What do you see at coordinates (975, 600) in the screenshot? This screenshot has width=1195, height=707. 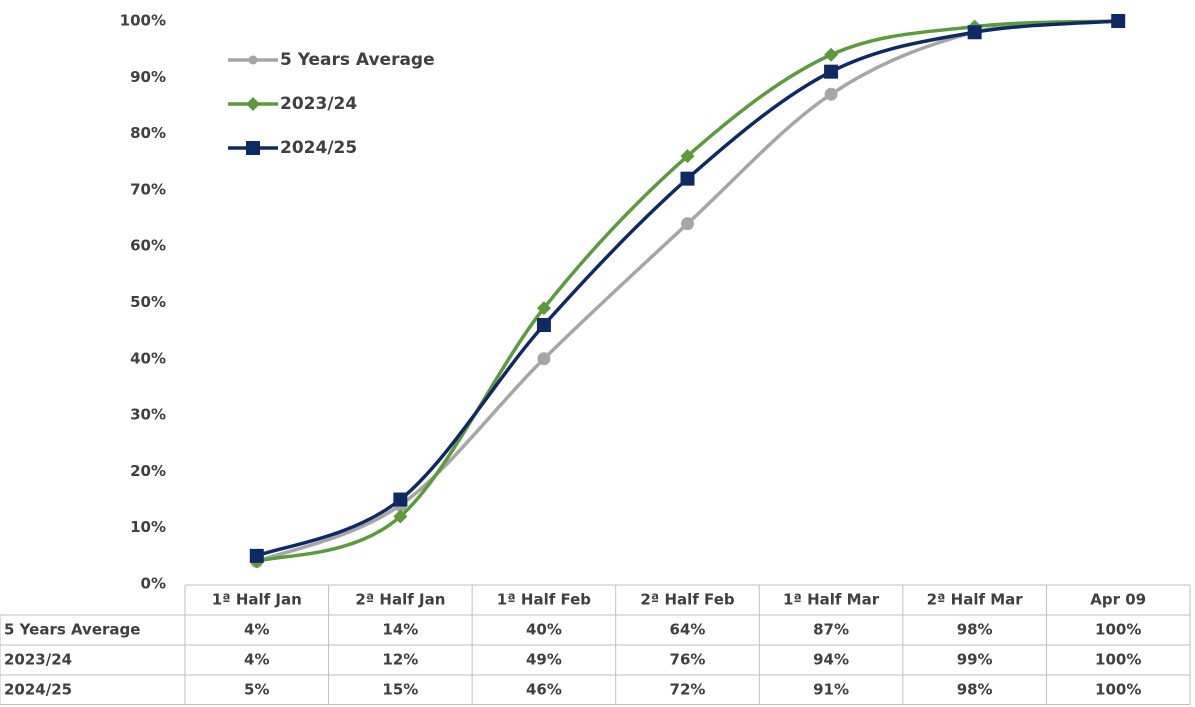 I see `x-tick-label: 2ª Half Mar` at bounding box center [975, 600].